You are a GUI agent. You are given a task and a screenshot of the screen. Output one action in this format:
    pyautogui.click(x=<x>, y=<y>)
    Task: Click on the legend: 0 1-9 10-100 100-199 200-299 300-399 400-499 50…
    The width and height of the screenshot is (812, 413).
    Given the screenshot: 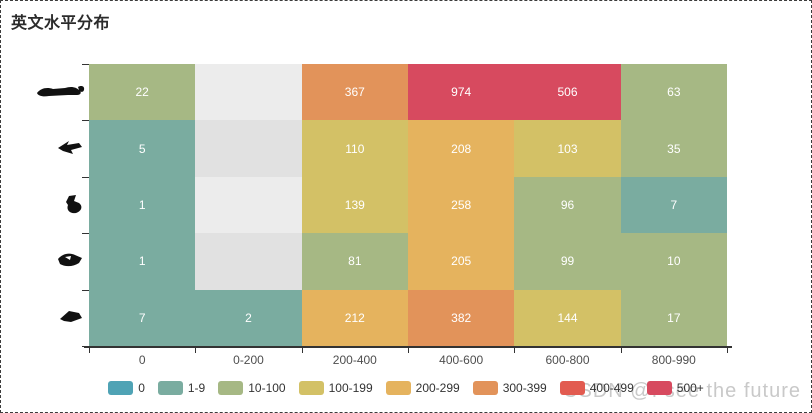 What is the action you would take?
    pyautogui.click(x=406, y=388)
    